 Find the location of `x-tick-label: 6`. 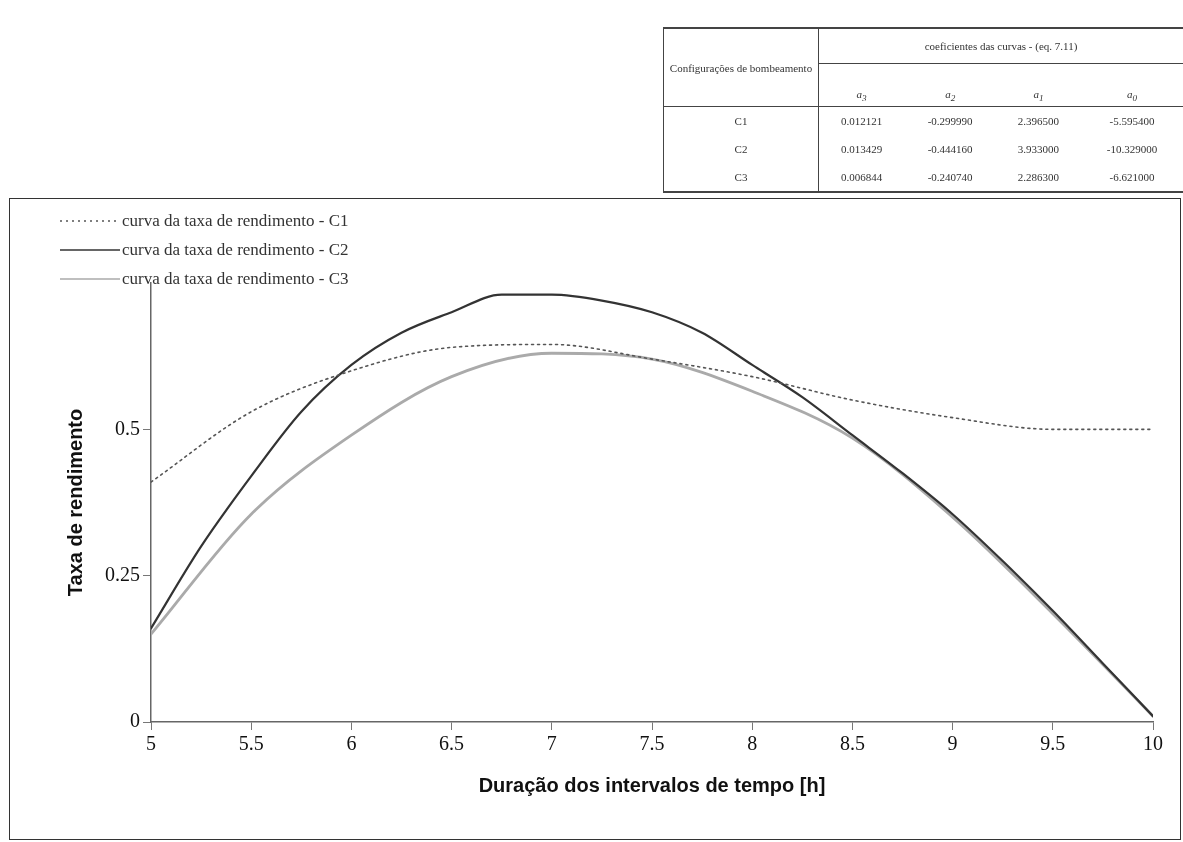

x-tick-label: 6 is located at coordinates (351, 743).